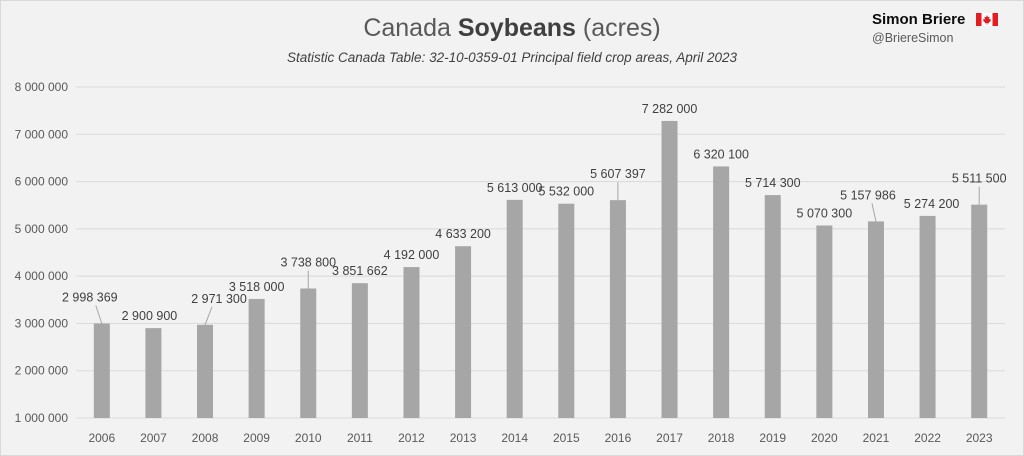 Image resolution: width=1024 pixels, height=456 pixels. I want to click on canada-flag-icon, so click(986, 19).